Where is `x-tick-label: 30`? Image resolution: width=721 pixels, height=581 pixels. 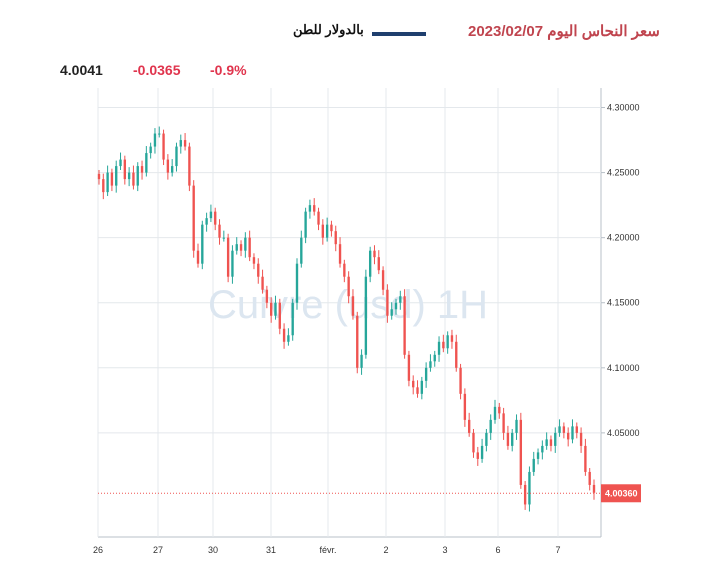 x-tick-label: 30 is located at coordinates (213, 550).